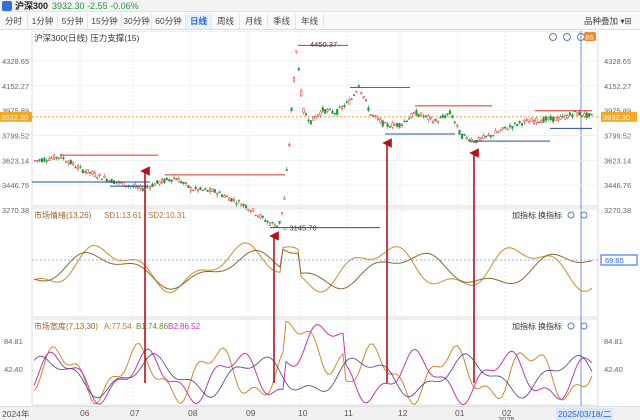 The width and height of the screenshot is (640, 420). I want to click on tab-4: 30分钟, so click(137, 21).